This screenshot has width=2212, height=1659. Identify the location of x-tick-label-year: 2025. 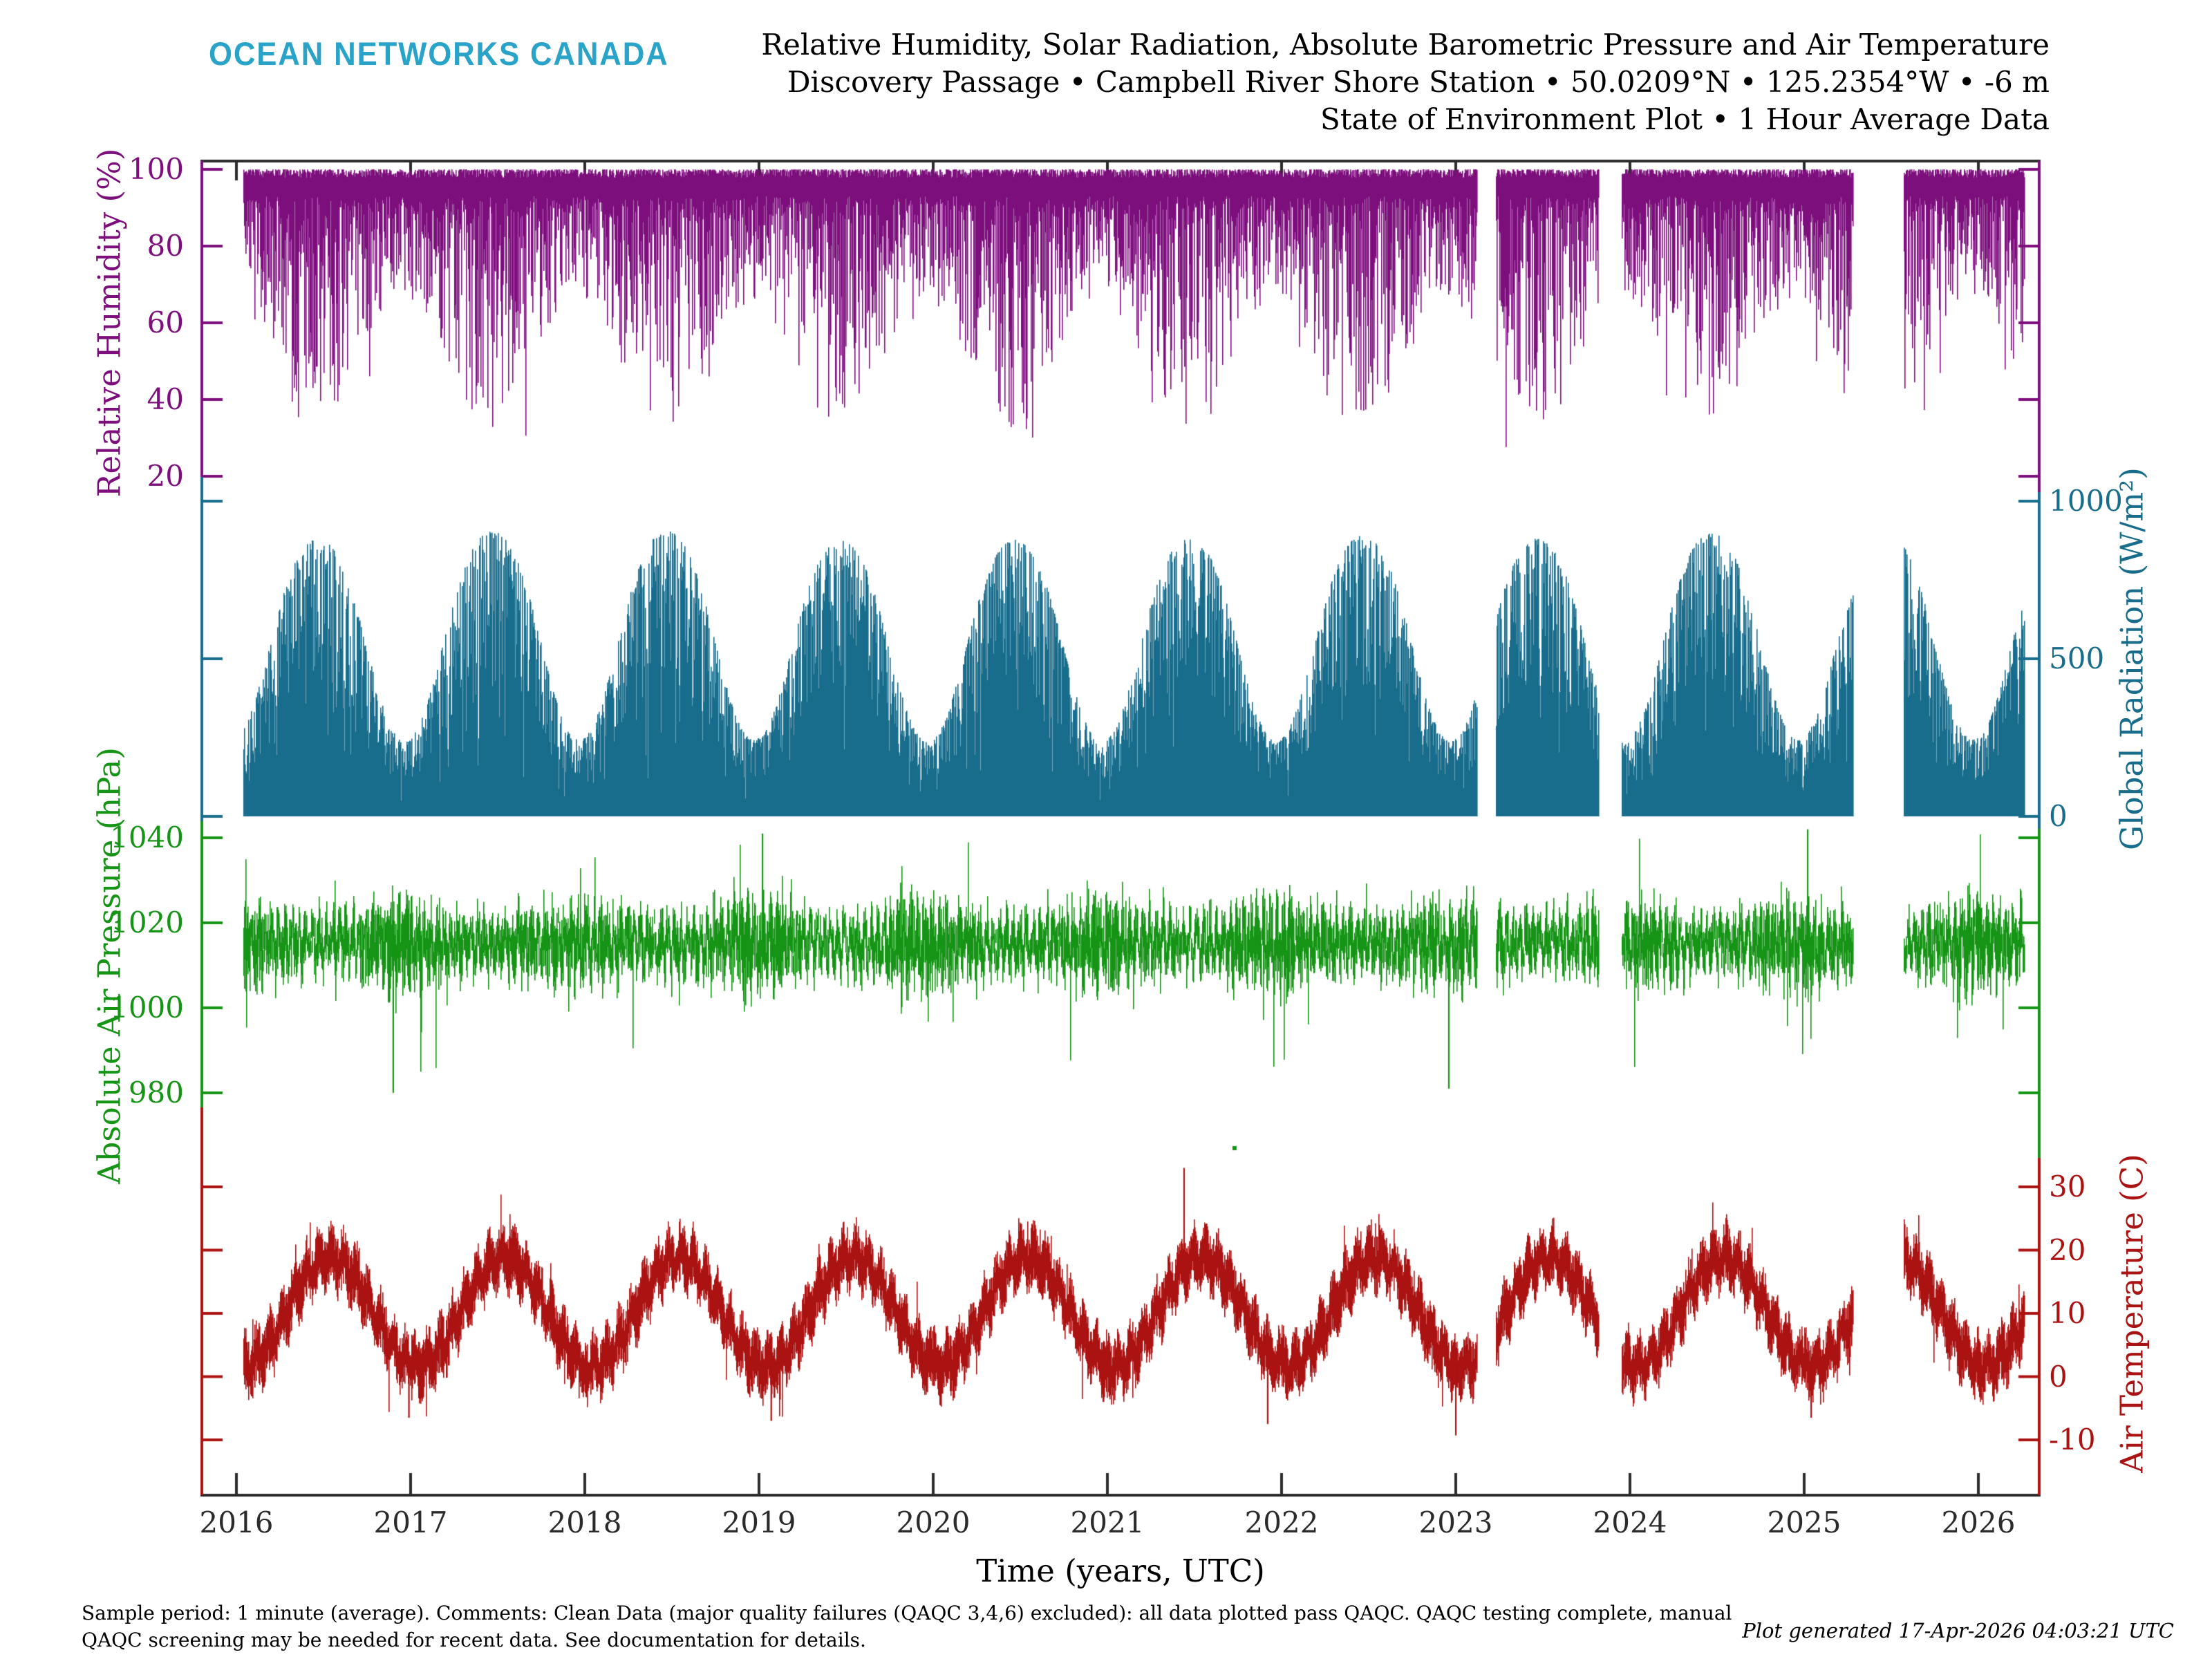
(1804, 1522).